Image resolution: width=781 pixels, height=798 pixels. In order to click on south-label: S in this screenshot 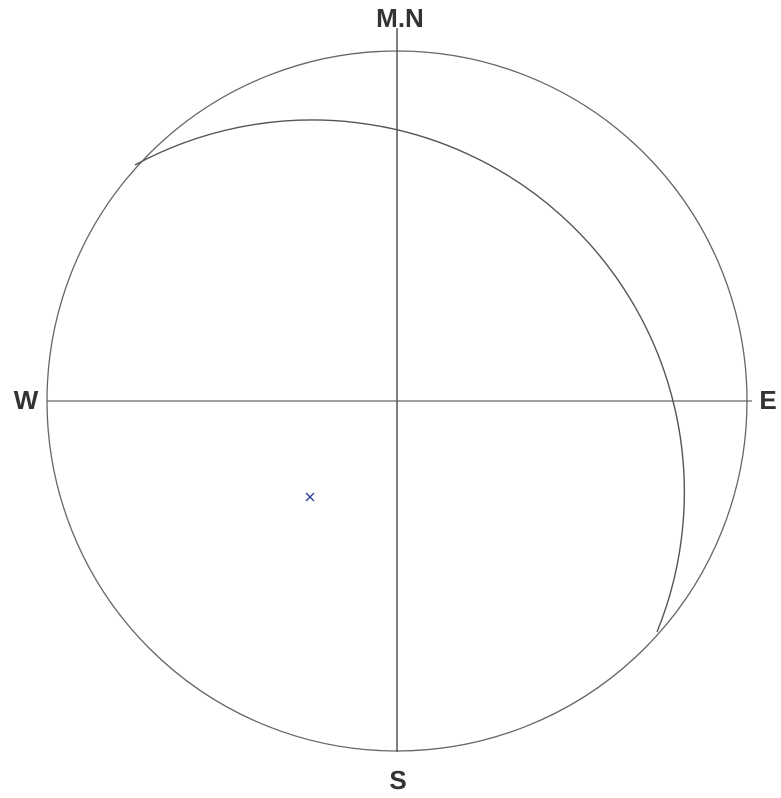, I will do `click(397, 780)`.